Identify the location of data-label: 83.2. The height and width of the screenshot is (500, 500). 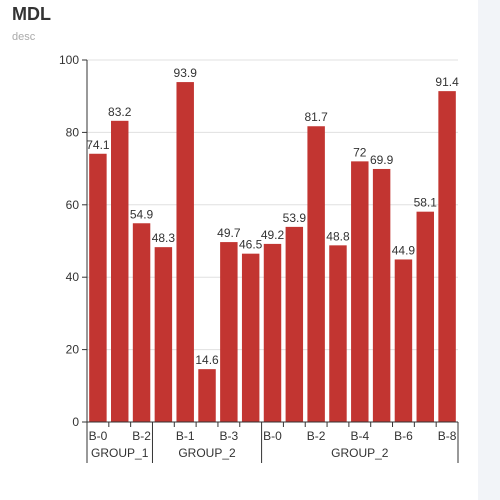
(120, 112).